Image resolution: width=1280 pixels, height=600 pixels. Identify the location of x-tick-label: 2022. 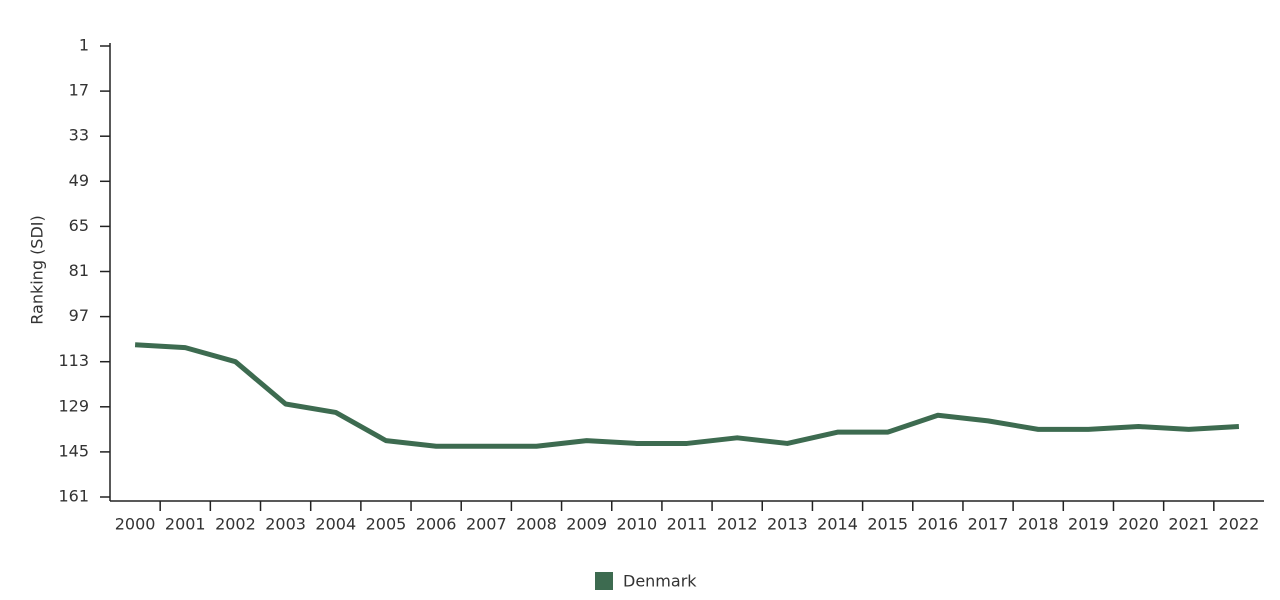
(1239, 524).